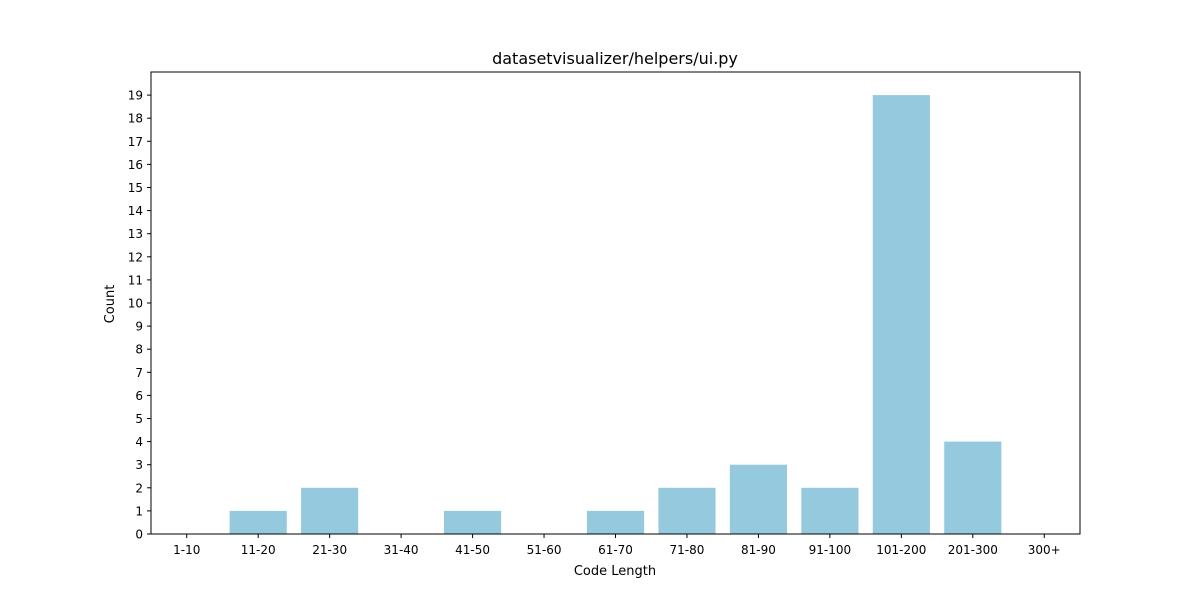  Describe the element at coordinates (135, 280) in the screenshot. I see `y-tick-label: 11` at that location.